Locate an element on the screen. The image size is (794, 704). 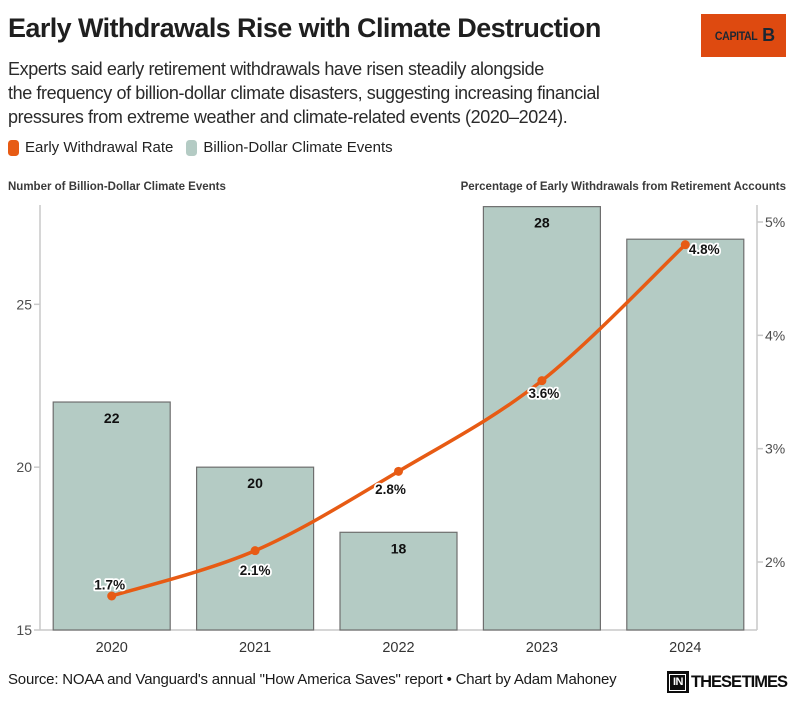
bar-2024 is located at coordinates (685, 434).